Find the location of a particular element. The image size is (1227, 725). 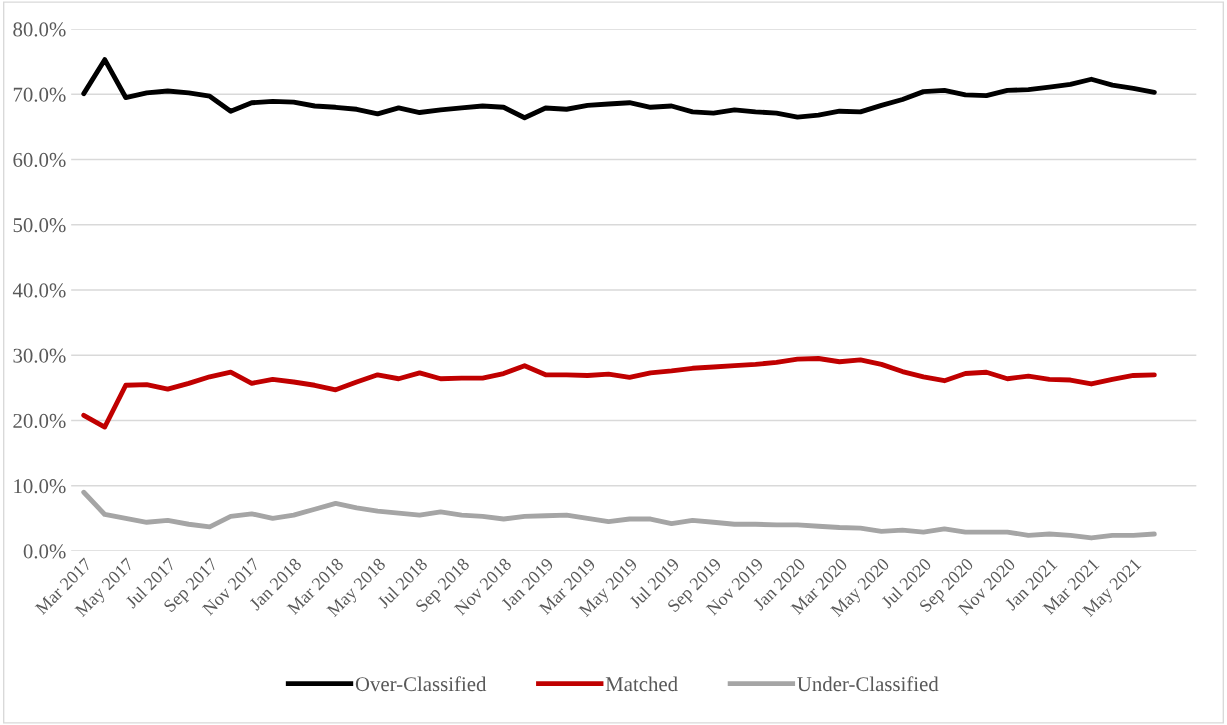

y-tick-label: 60.0% is located at coordinates (39, 160).